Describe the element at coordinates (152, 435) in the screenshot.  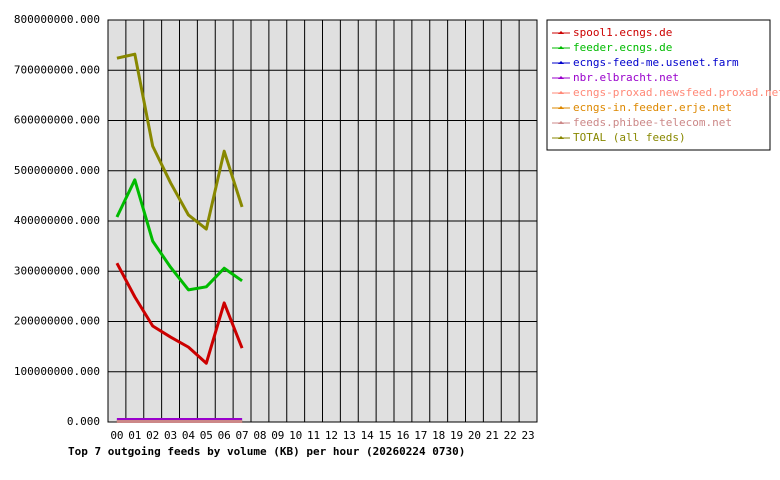
I see `x-tick-label: 02` at that location.